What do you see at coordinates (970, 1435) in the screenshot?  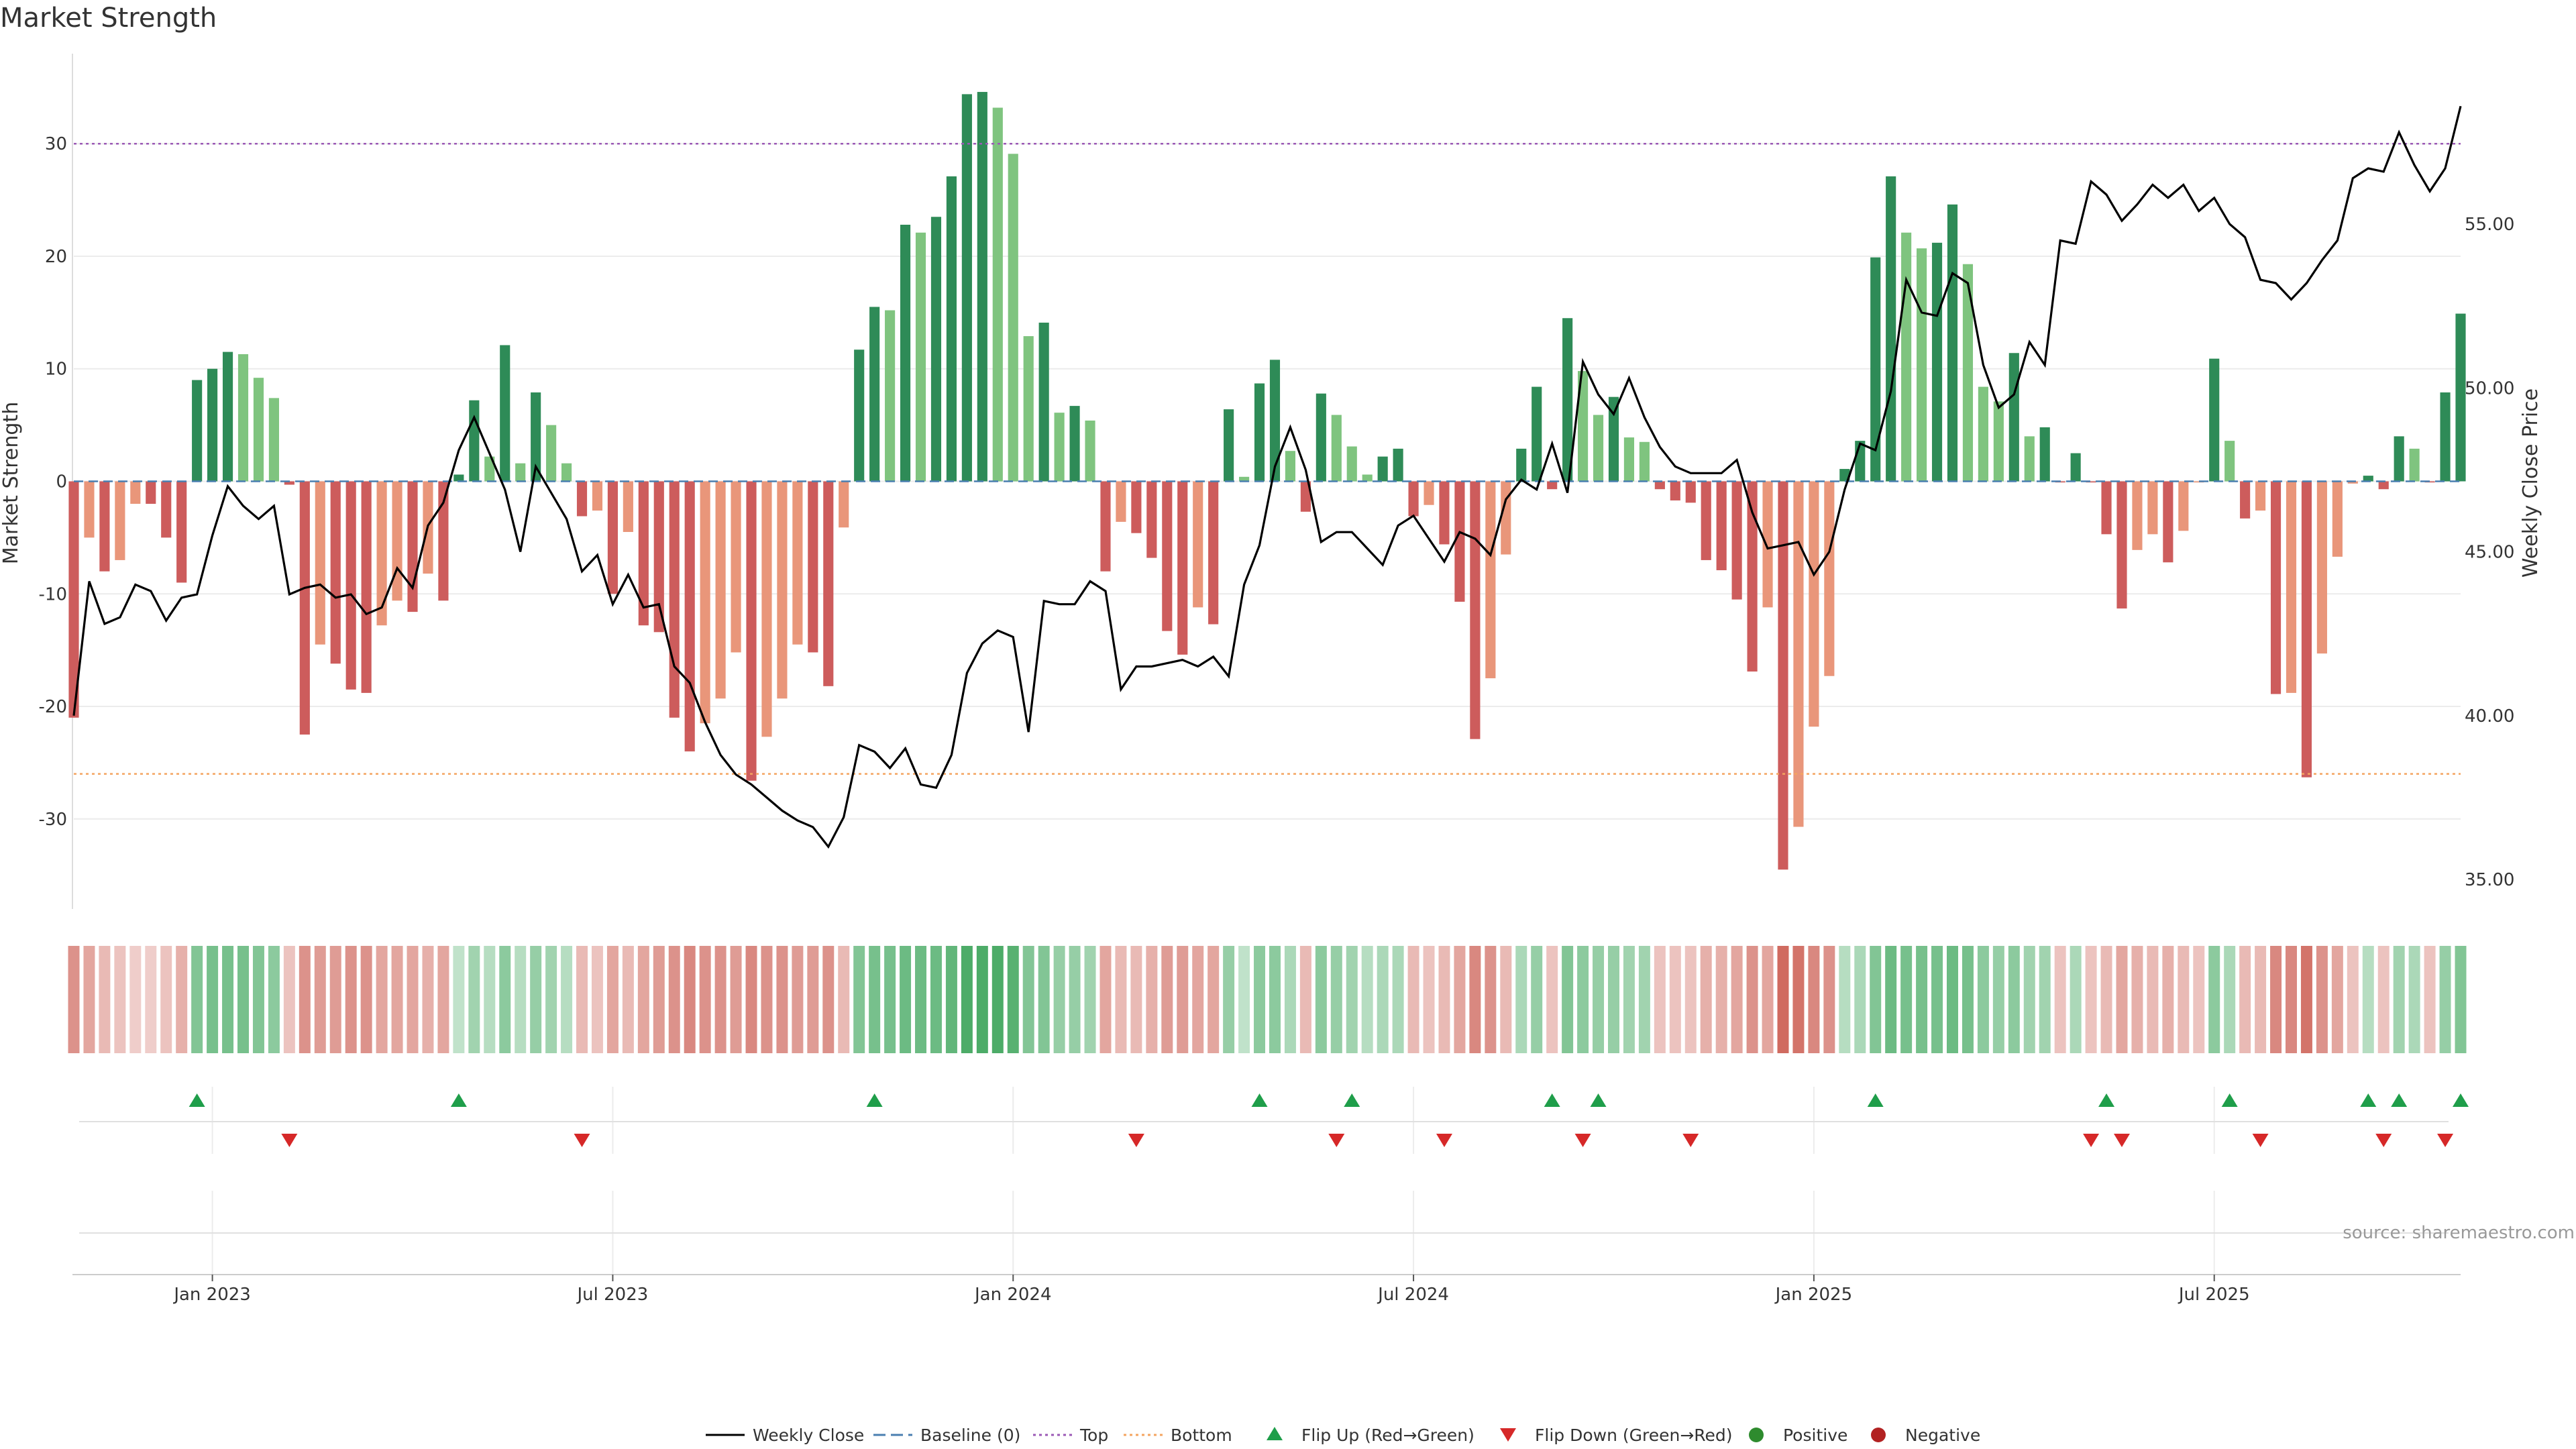 I see `legend-label: Baseline (0)` at bounding box center [970, 1435].